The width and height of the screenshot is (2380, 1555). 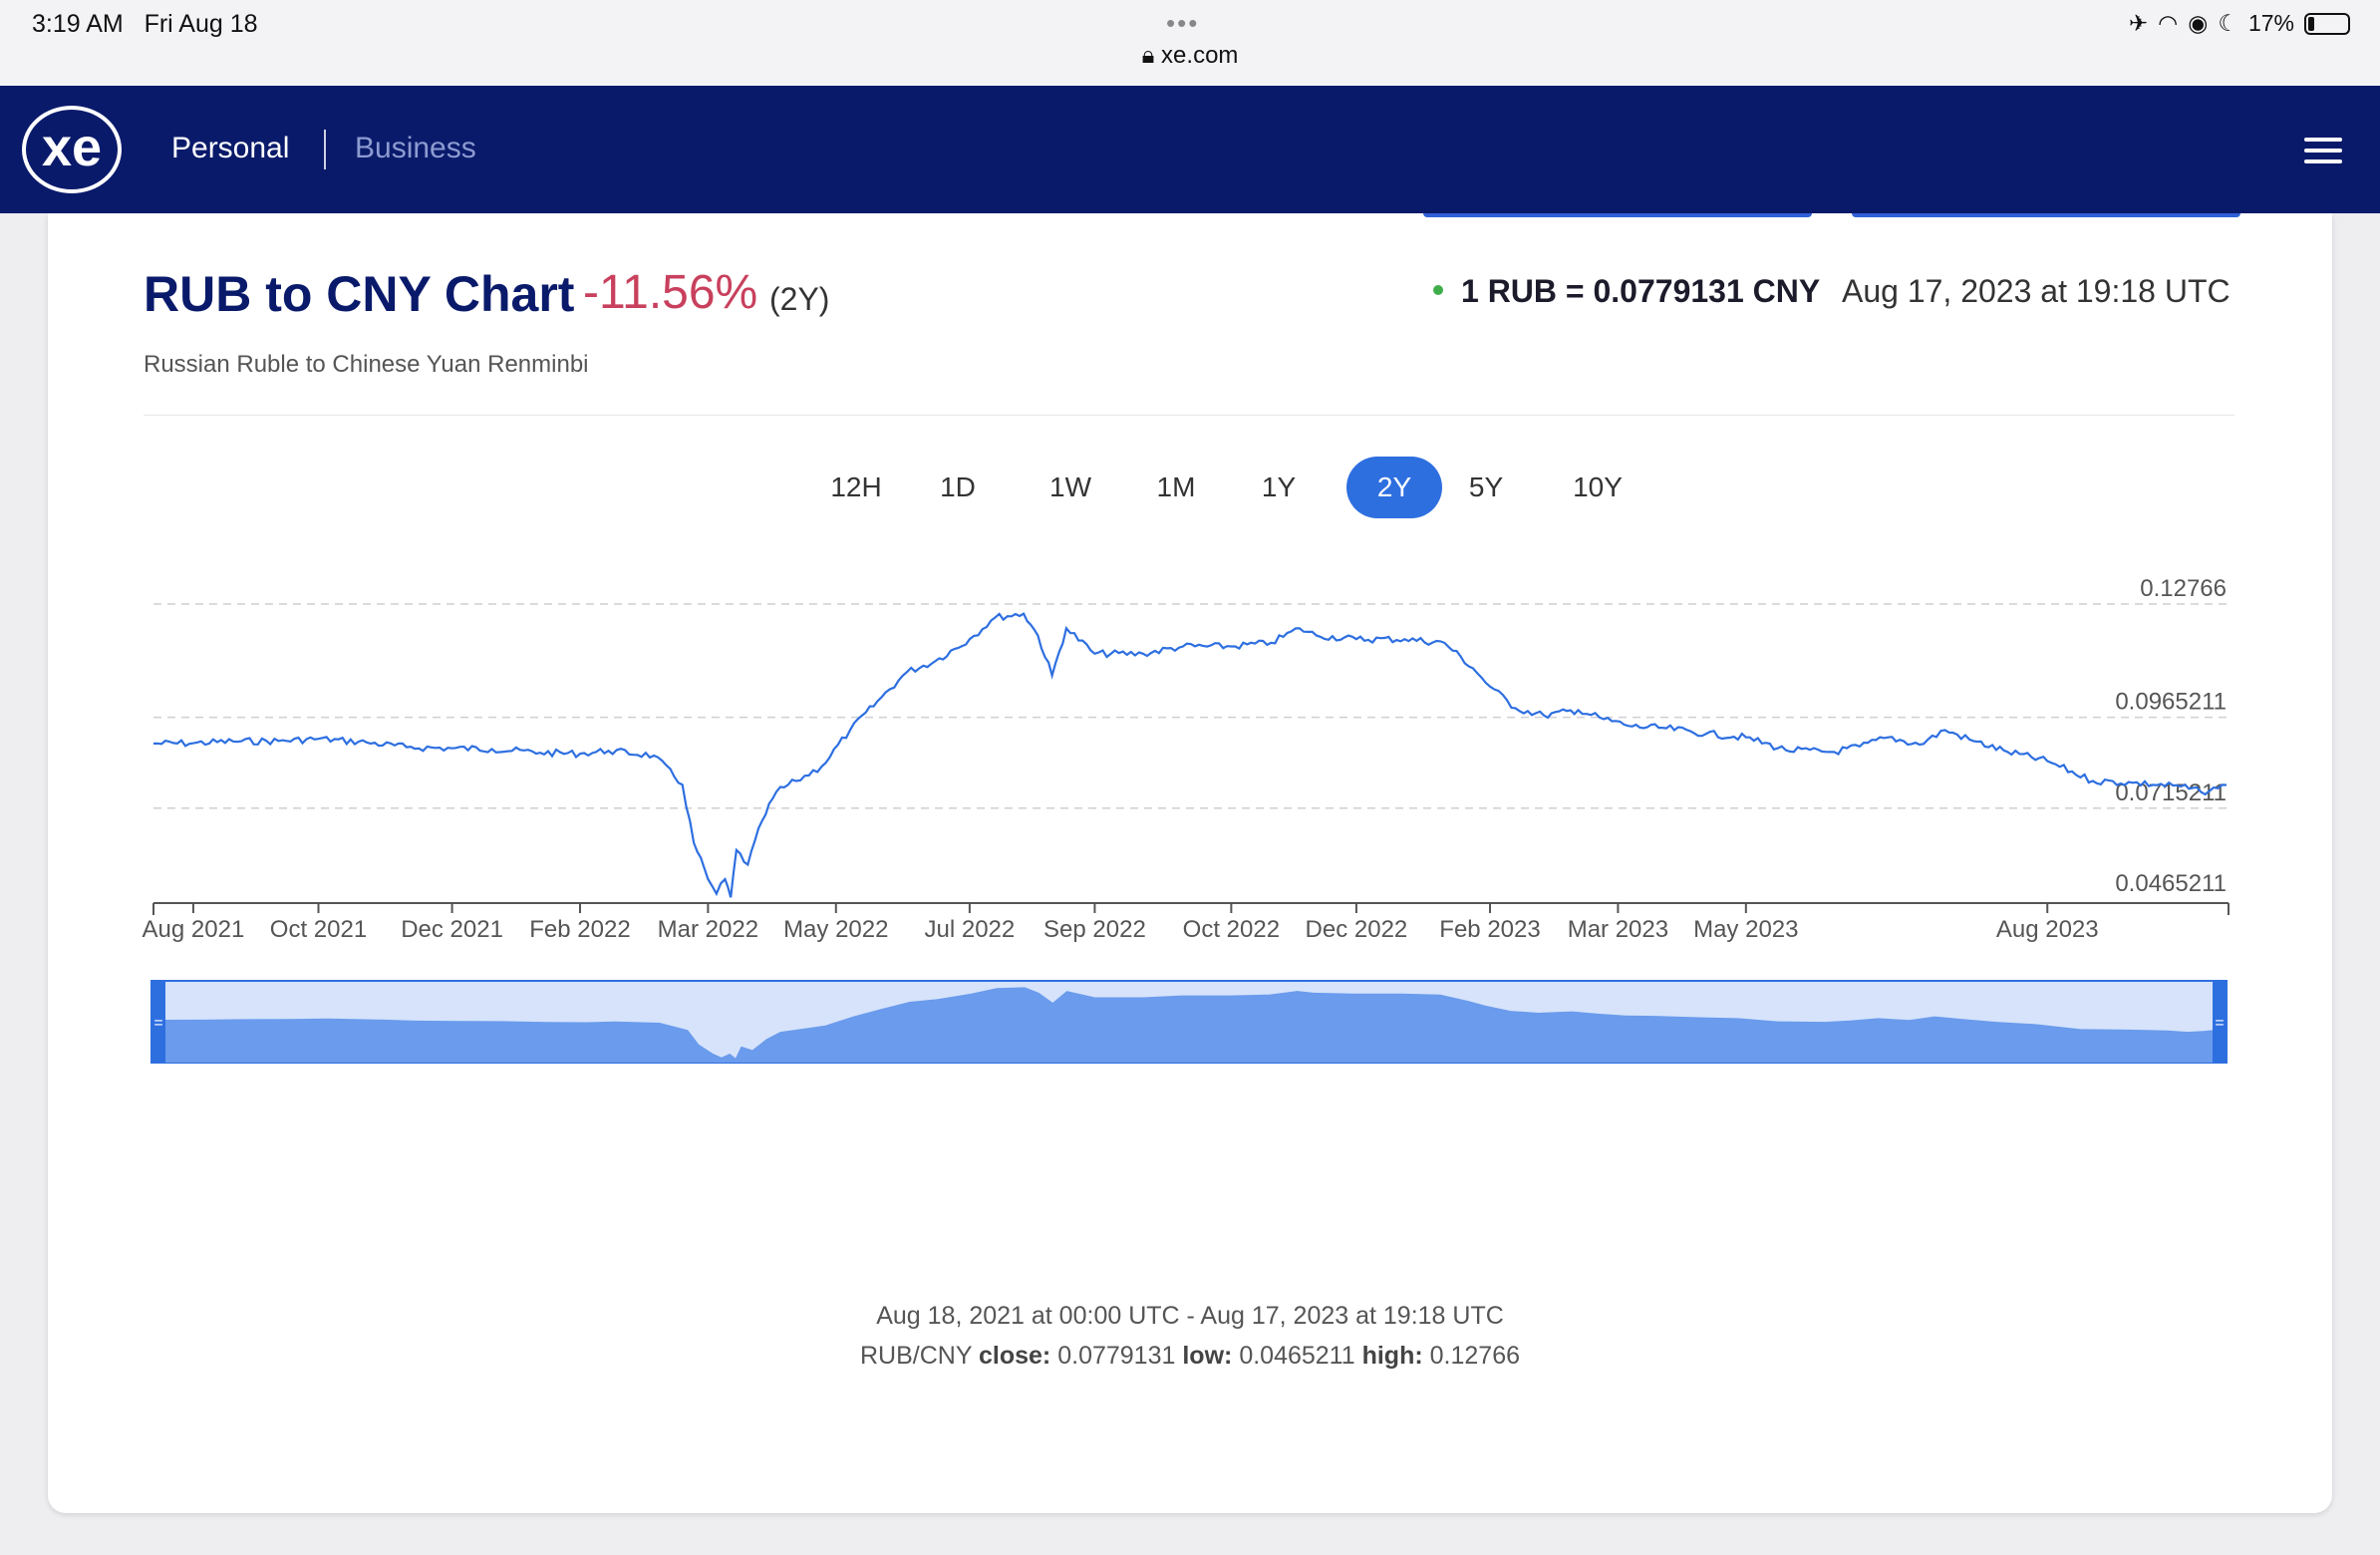 What do you see at coordinates (1190, 149) in the screenshot?
I see `top-nav: xe Personal Business` at bounding box center [1190, 149].